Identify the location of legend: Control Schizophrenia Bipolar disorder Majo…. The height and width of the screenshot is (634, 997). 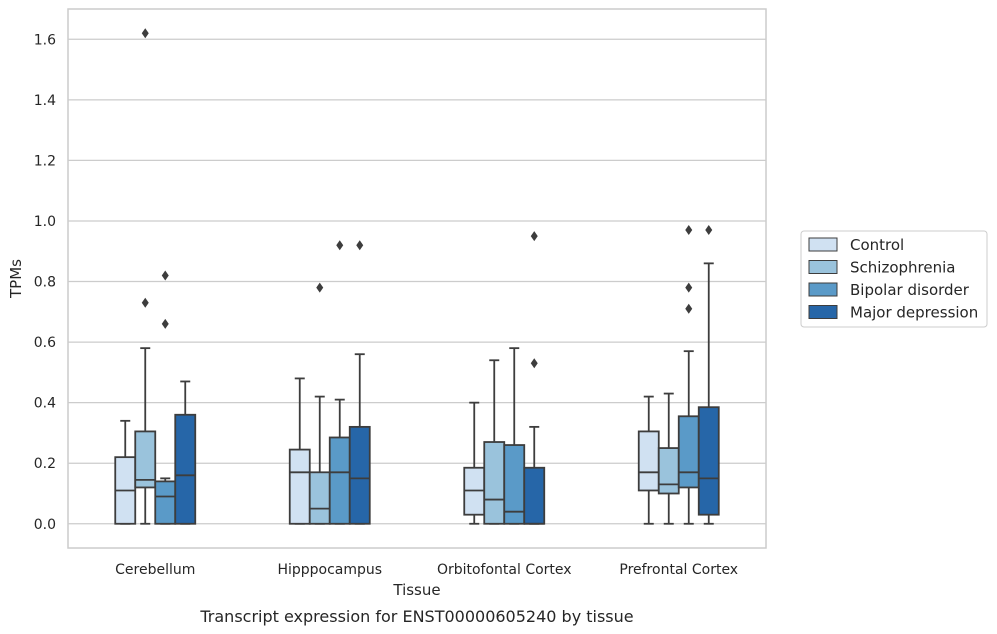
(894, 279).